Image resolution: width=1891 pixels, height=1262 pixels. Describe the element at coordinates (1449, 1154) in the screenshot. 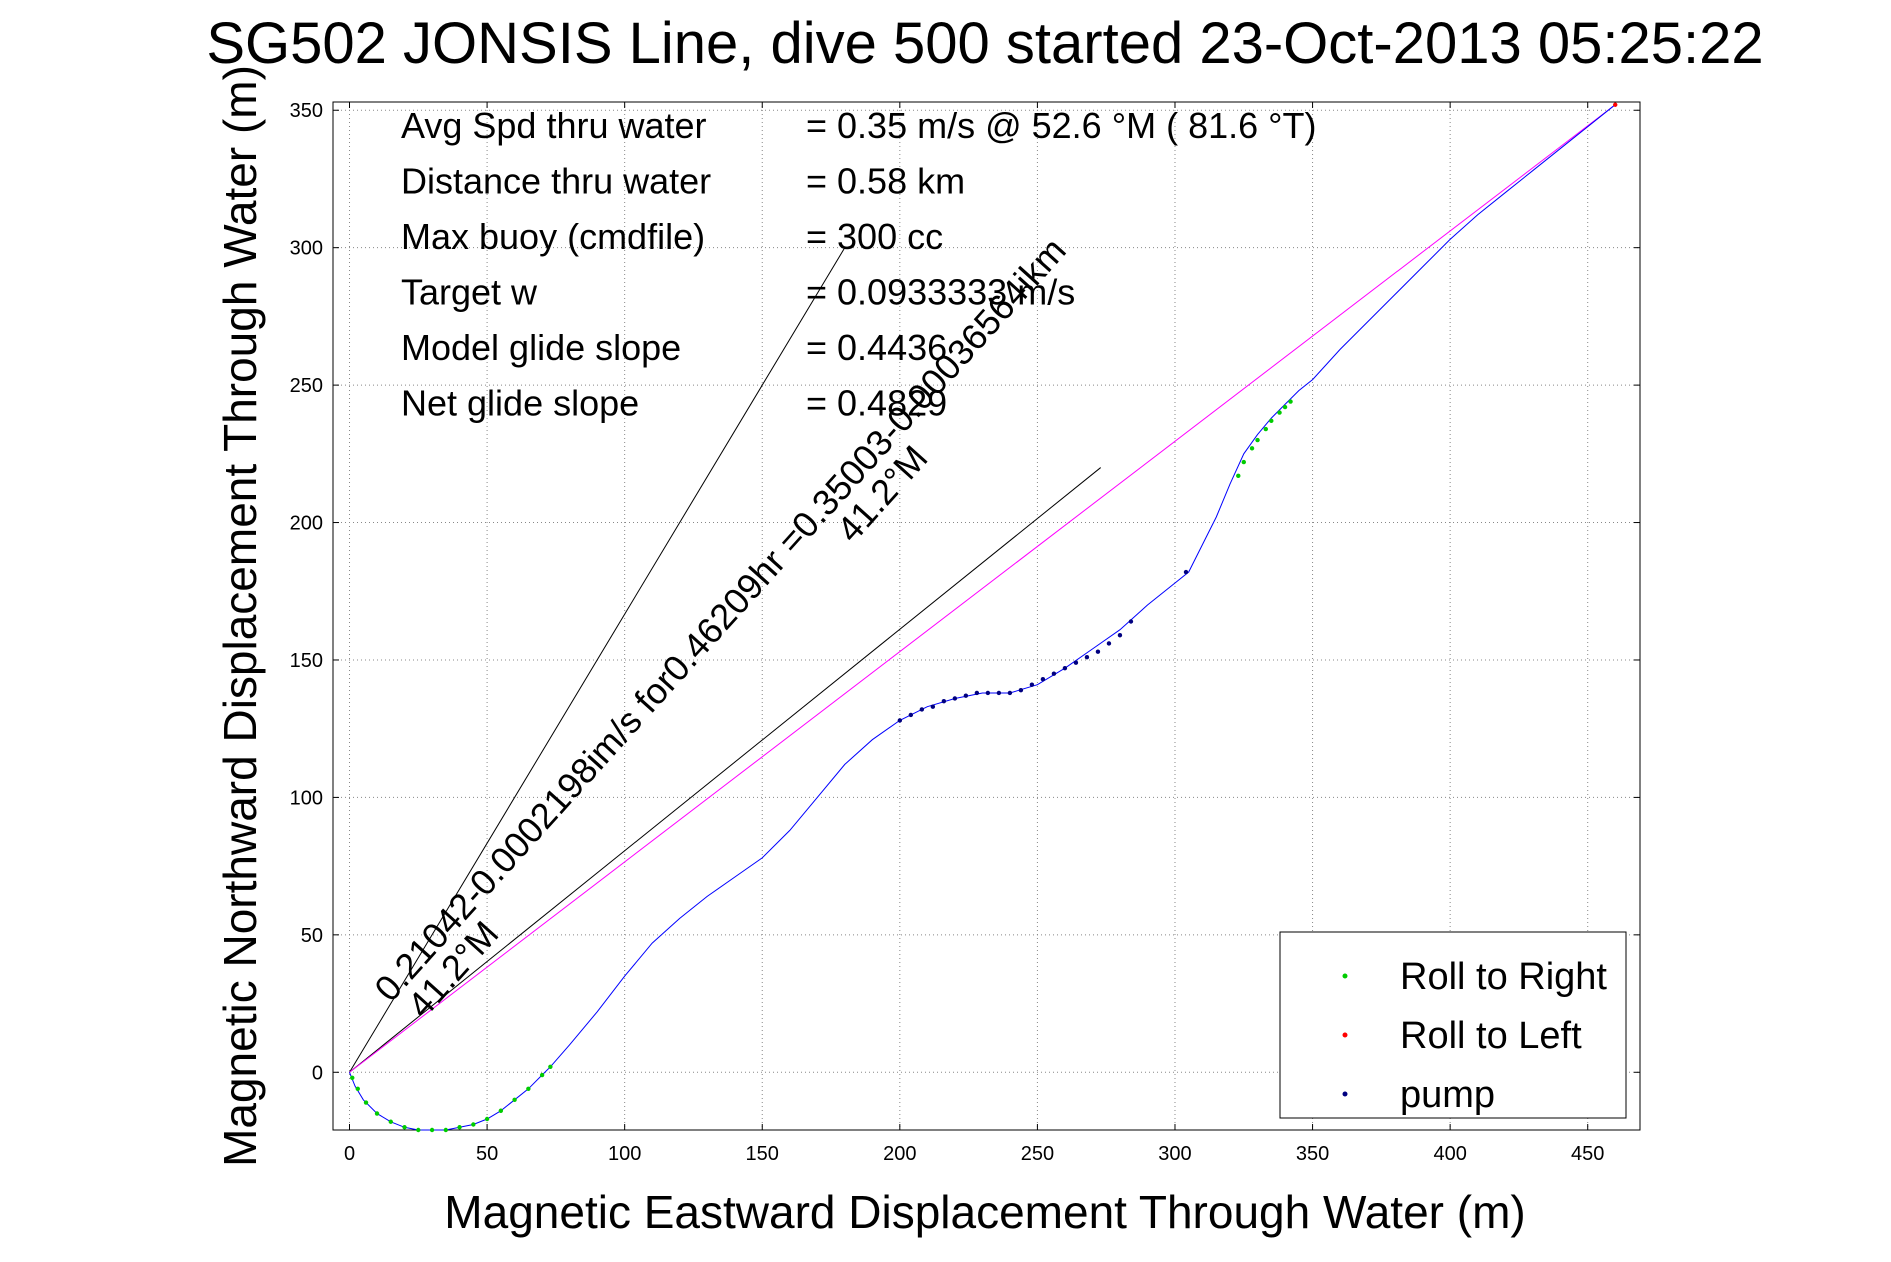

I see `x-tick-label: 400` at that location.